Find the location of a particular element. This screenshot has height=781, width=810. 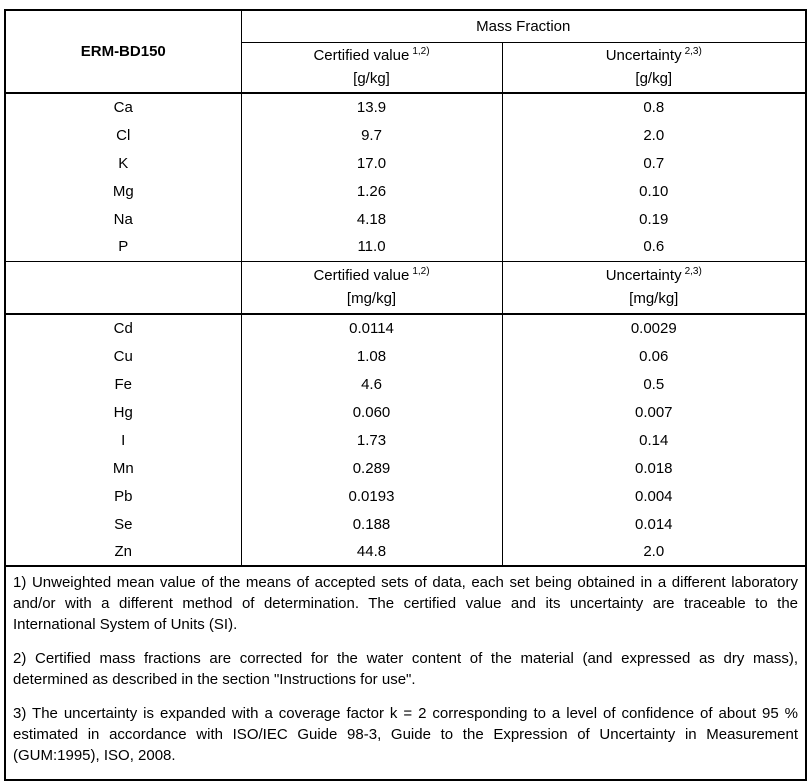

certified-value-cell: 11.0 is located at coordinates (371, 247).